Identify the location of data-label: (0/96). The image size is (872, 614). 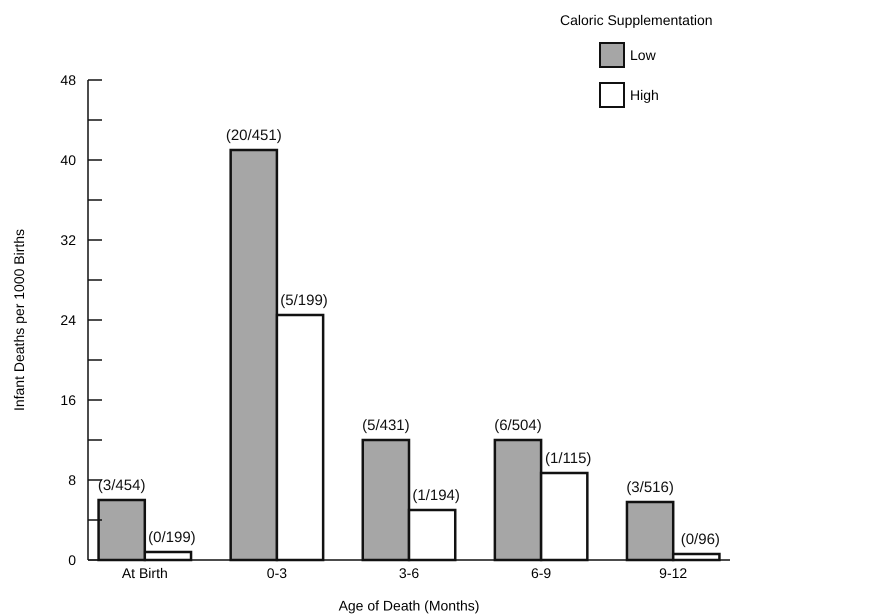
(700, 539).